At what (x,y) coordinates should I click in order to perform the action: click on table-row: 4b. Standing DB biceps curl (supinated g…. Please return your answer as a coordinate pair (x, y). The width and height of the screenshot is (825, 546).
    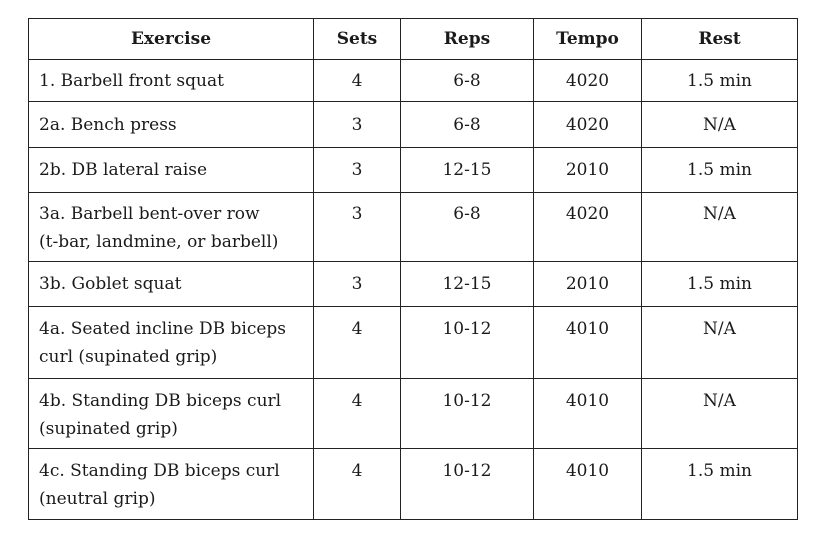
    Looking at the image, I should click on (413, 413).